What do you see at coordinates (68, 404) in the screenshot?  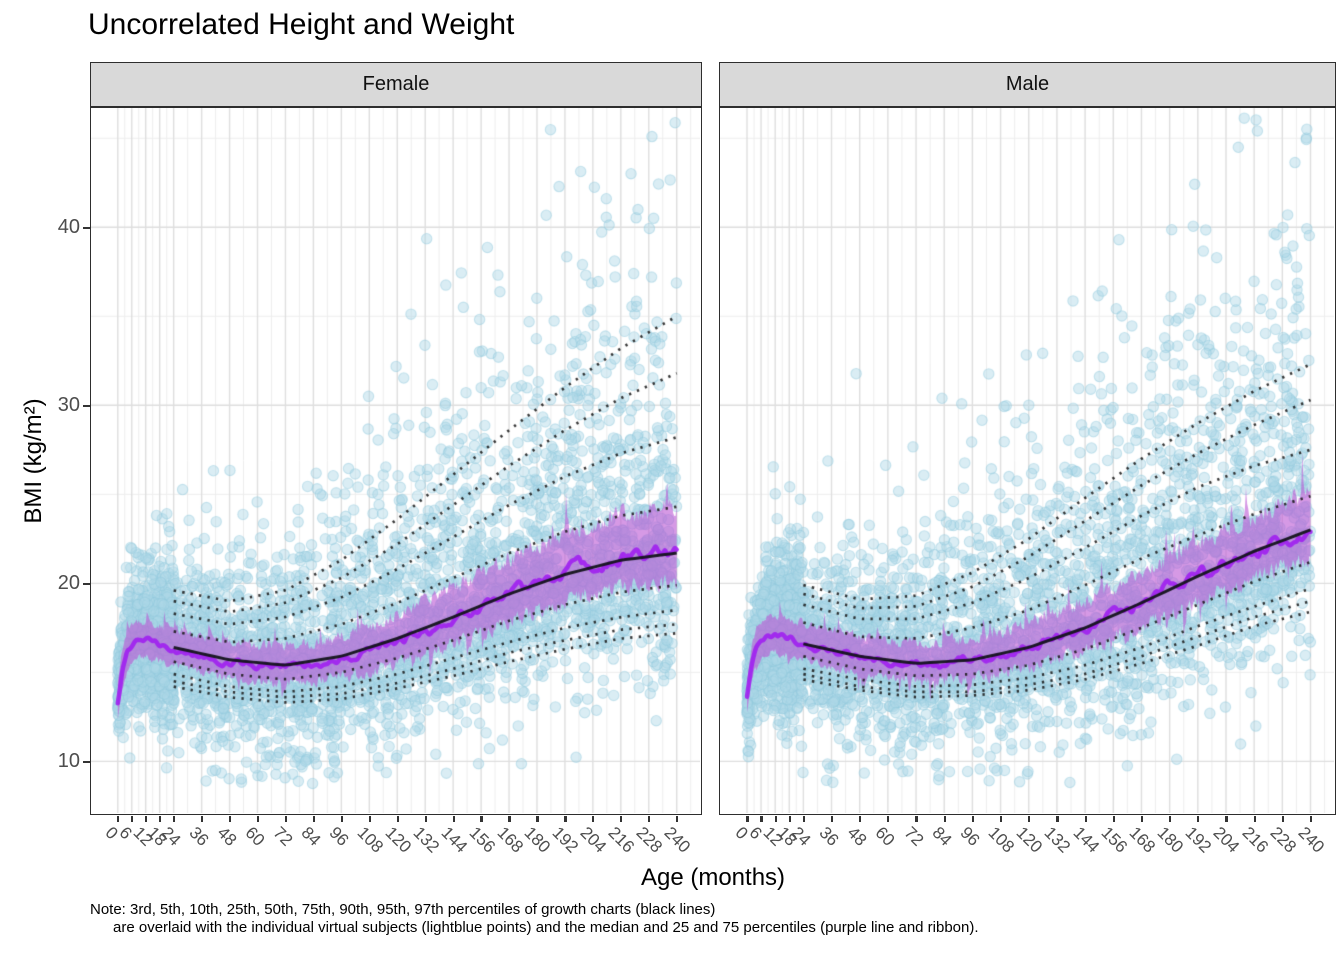 I see `y-tick-label: 30` at bounding box center [68, 404].